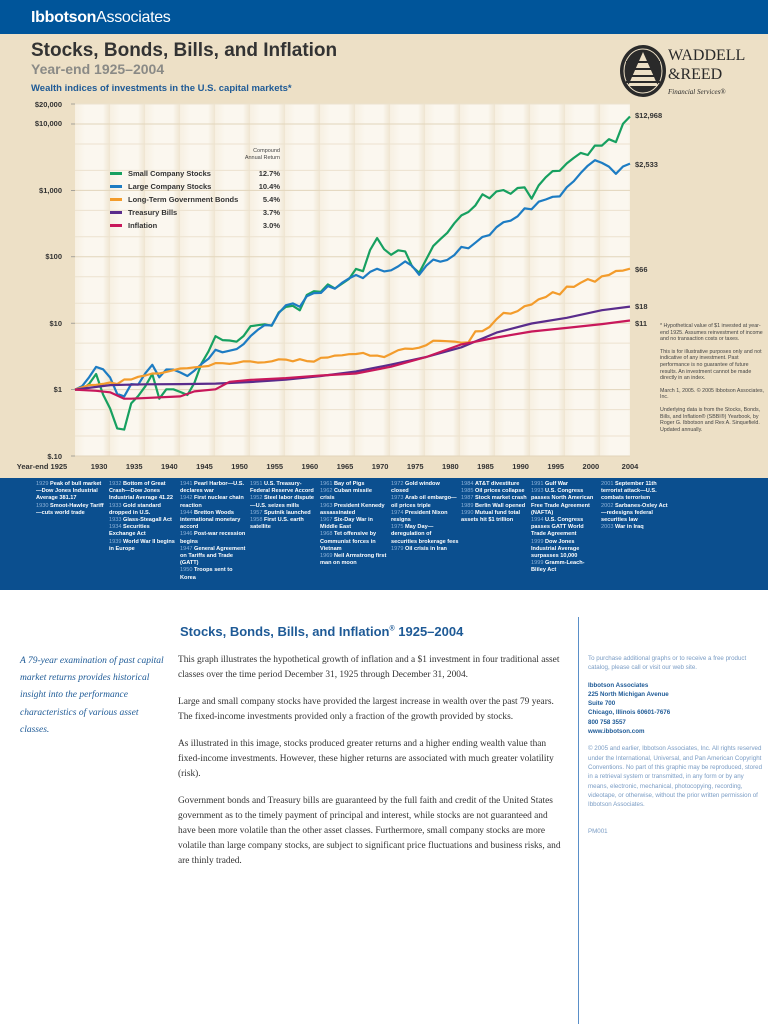  I want to click on legend-return: 3.0%, so click(271, 225).